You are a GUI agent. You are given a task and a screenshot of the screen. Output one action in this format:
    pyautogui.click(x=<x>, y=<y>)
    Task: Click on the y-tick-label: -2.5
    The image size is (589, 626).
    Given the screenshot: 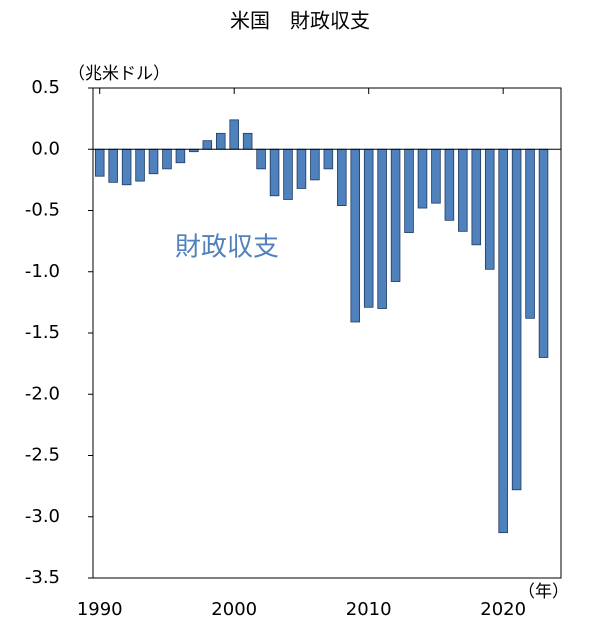 What is the action you would take?
    pyautogui.click(x=42, y=455)
    